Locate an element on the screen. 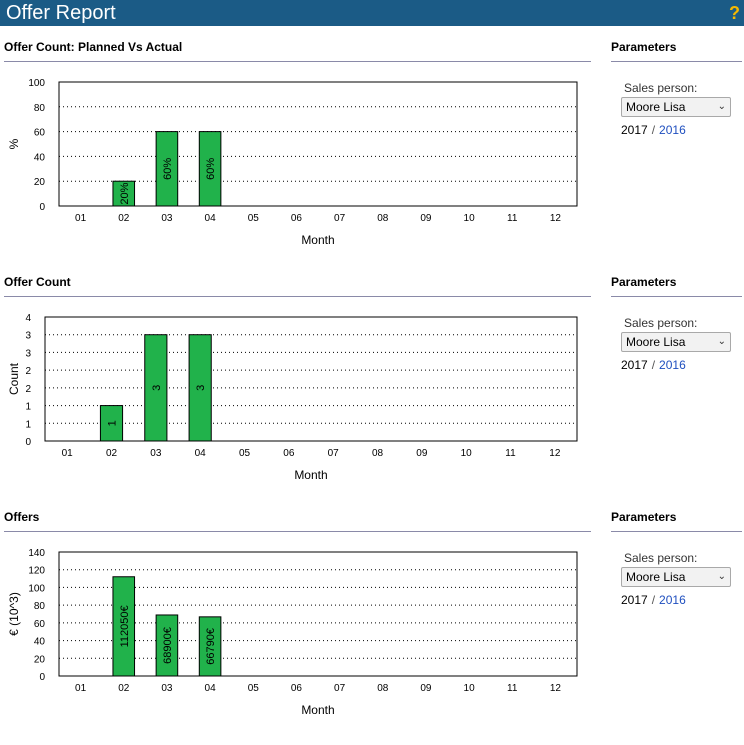 The image size is (744, 745). bar-data-label: 1 is located at coordinates (113, 423).